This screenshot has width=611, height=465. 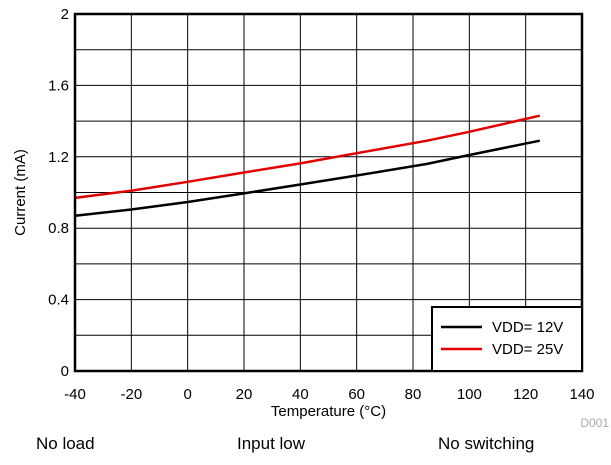 I want to click on x-tick-label: 20, so click(x=244, y=394).